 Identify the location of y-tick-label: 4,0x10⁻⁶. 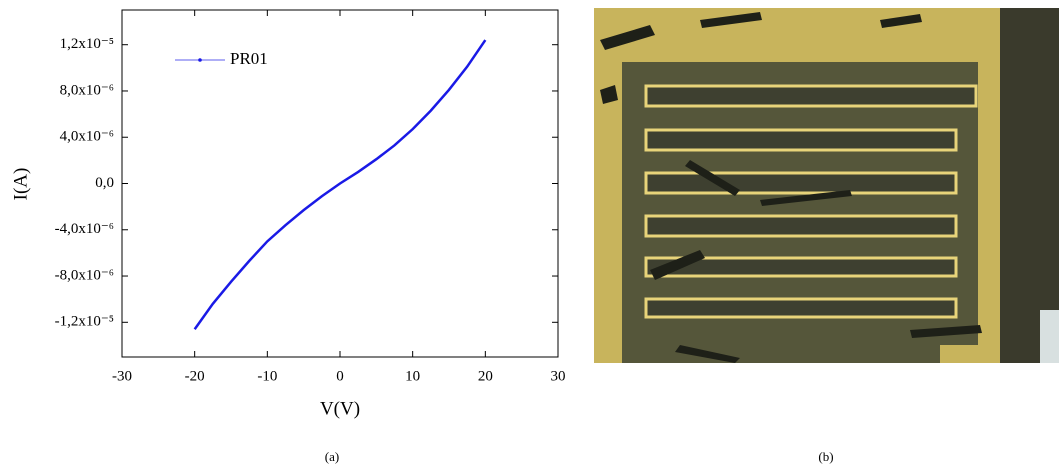
(87, 137).